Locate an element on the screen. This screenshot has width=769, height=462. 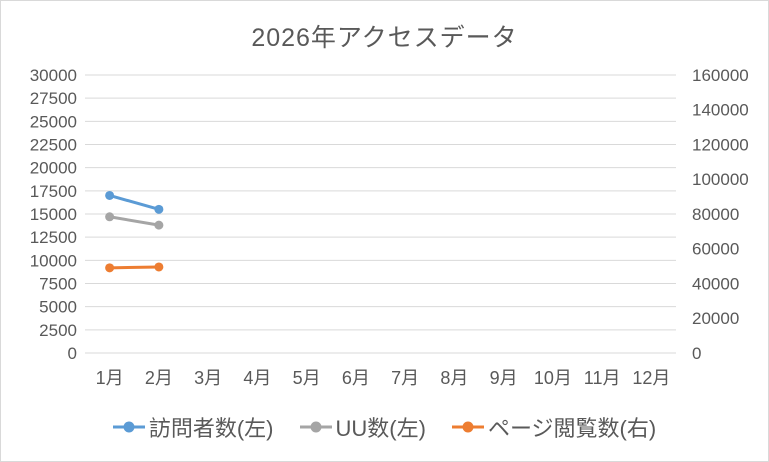
y-axis-right-label: 60000 is located at coordinates (715, 249).